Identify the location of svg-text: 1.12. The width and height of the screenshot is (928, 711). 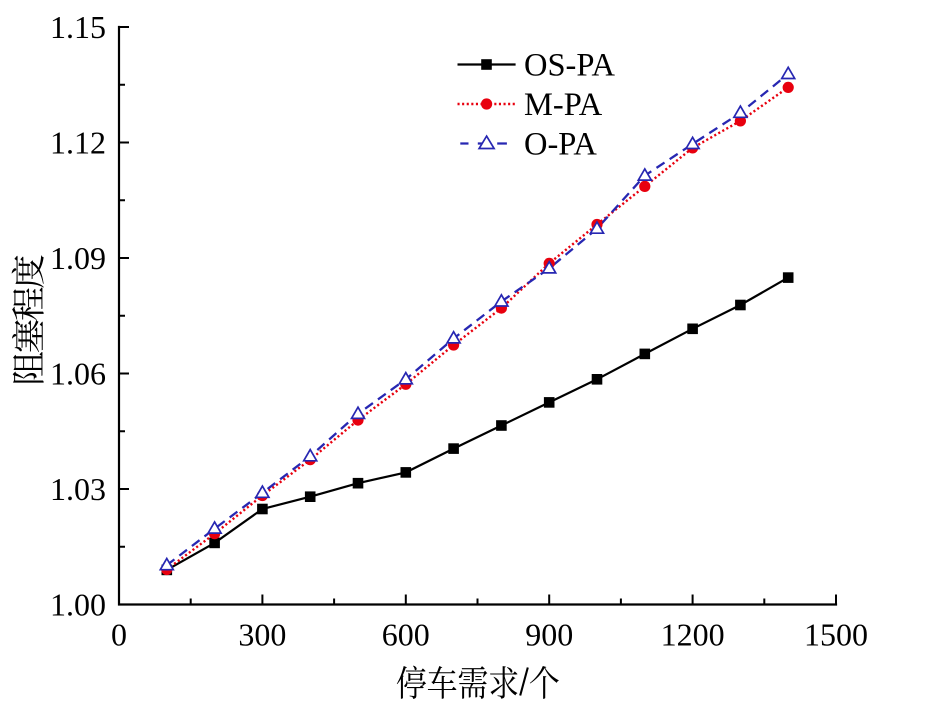
(78, 142).